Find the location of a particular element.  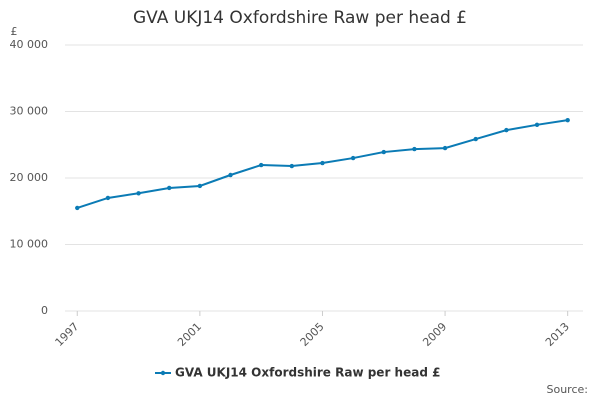

y-unit-label: £ is located at coordinates (14, 31).